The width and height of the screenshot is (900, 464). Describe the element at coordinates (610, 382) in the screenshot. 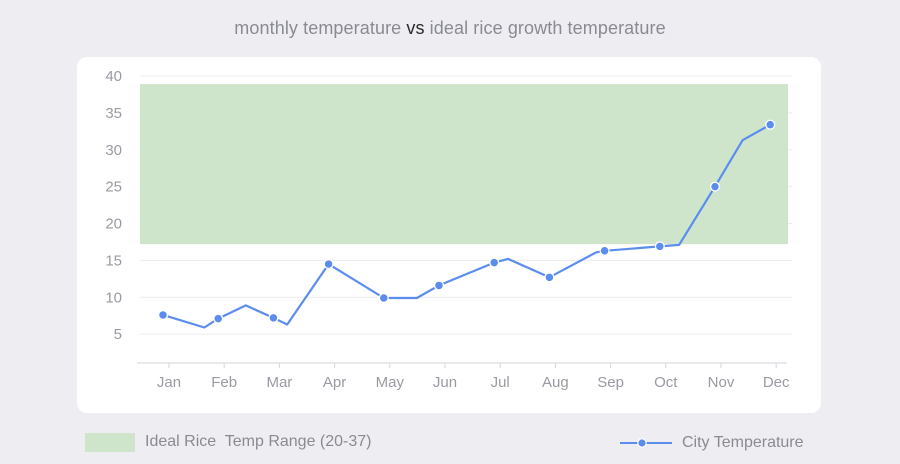

I see `x-tick-label: Sep` at that location.